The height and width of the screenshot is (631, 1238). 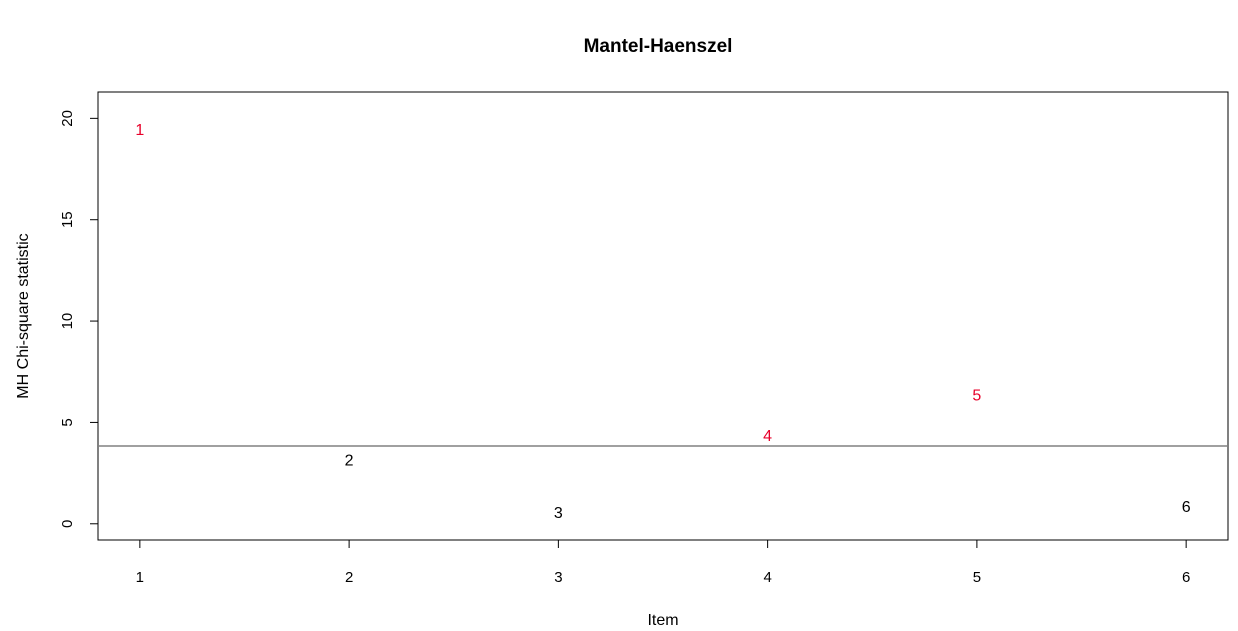 What do you see at coordinates (976, 396) in the screenshot?
I see `point-label-item-5: 5` at bounding box center [976, 396].